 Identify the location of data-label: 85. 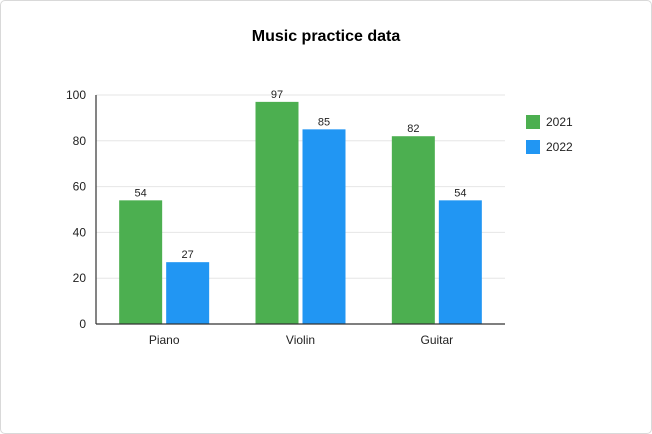
(324, 122).